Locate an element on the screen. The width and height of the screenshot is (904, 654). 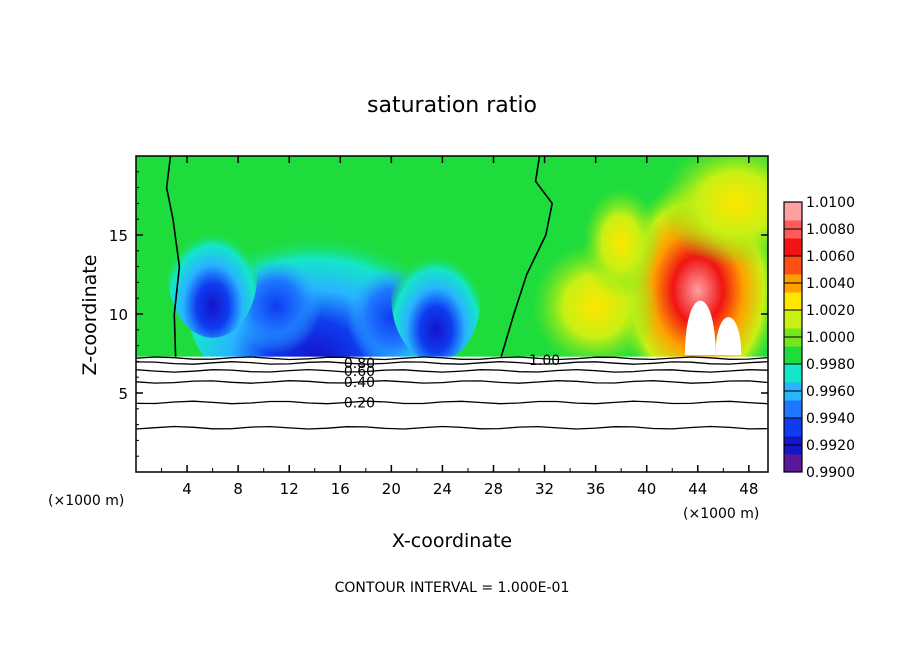
y-tick-label: 15 is located at coordinates (118, 236).